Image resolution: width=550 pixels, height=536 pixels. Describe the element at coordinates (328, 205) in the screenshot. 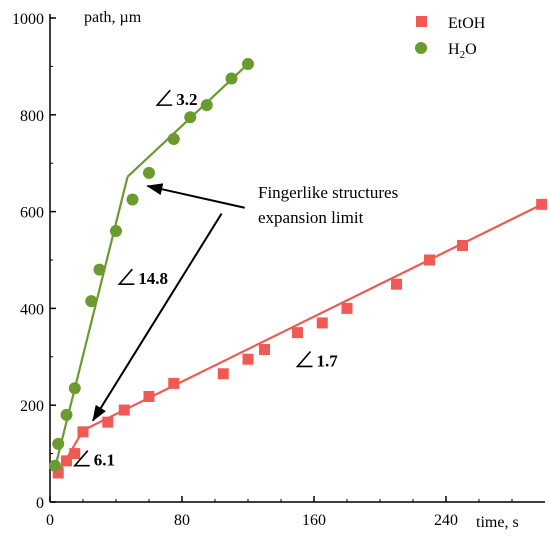

I see `expansion-limit-annotation: Fingerlike structures expansion limit` at that location.